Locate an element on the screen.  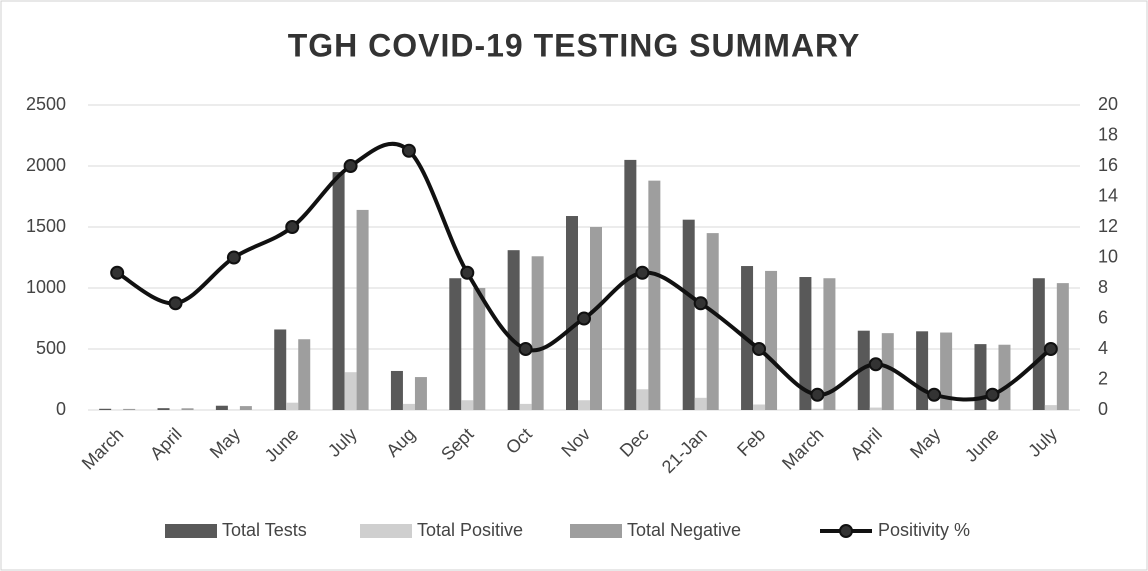
y2-tick-label: 6 is located at coordinates (1103, 317).